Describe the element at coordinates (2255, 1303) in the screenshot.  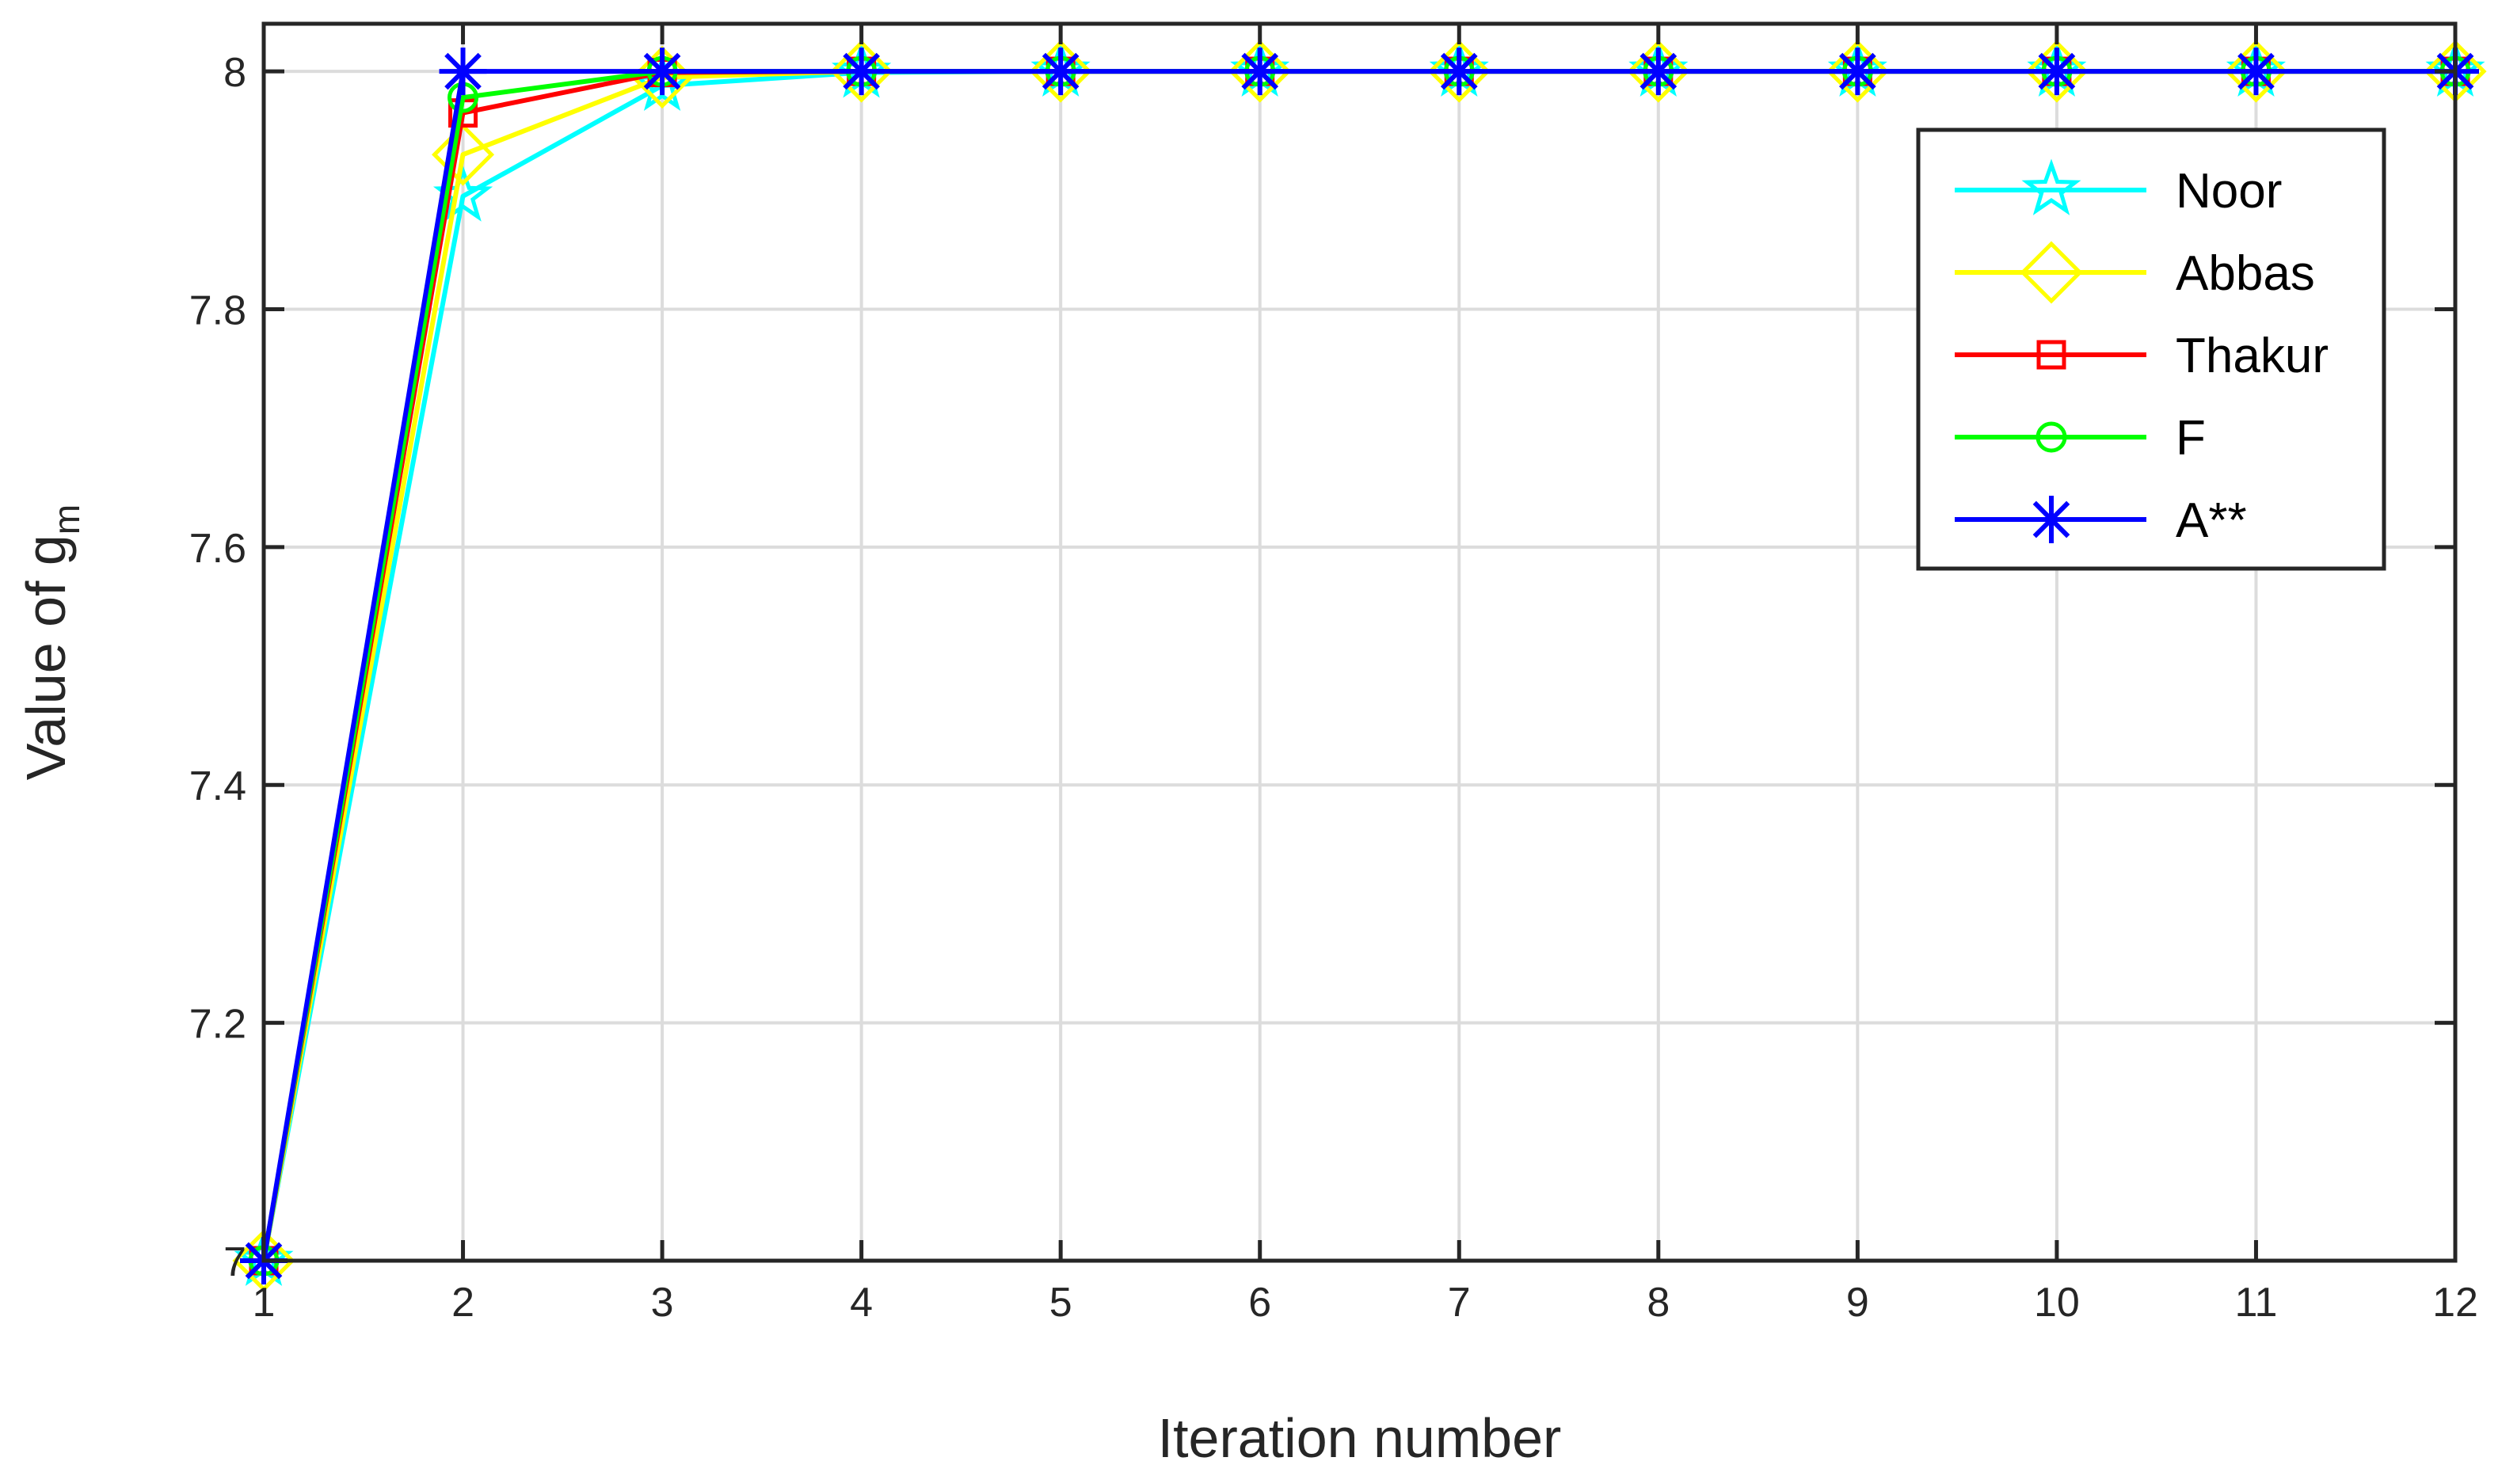
I see `x-tick-label: 11` at that location.